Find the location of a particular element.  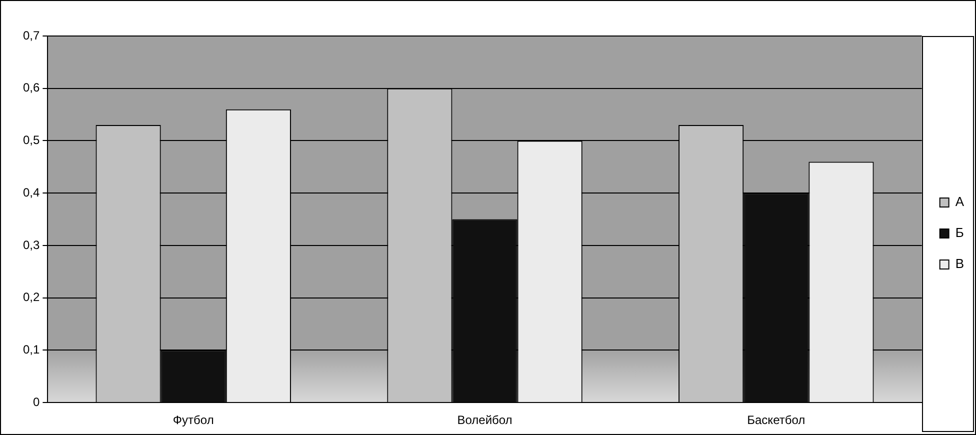

x-tick-label: Баскетбол is located at coordinates (776, 420).